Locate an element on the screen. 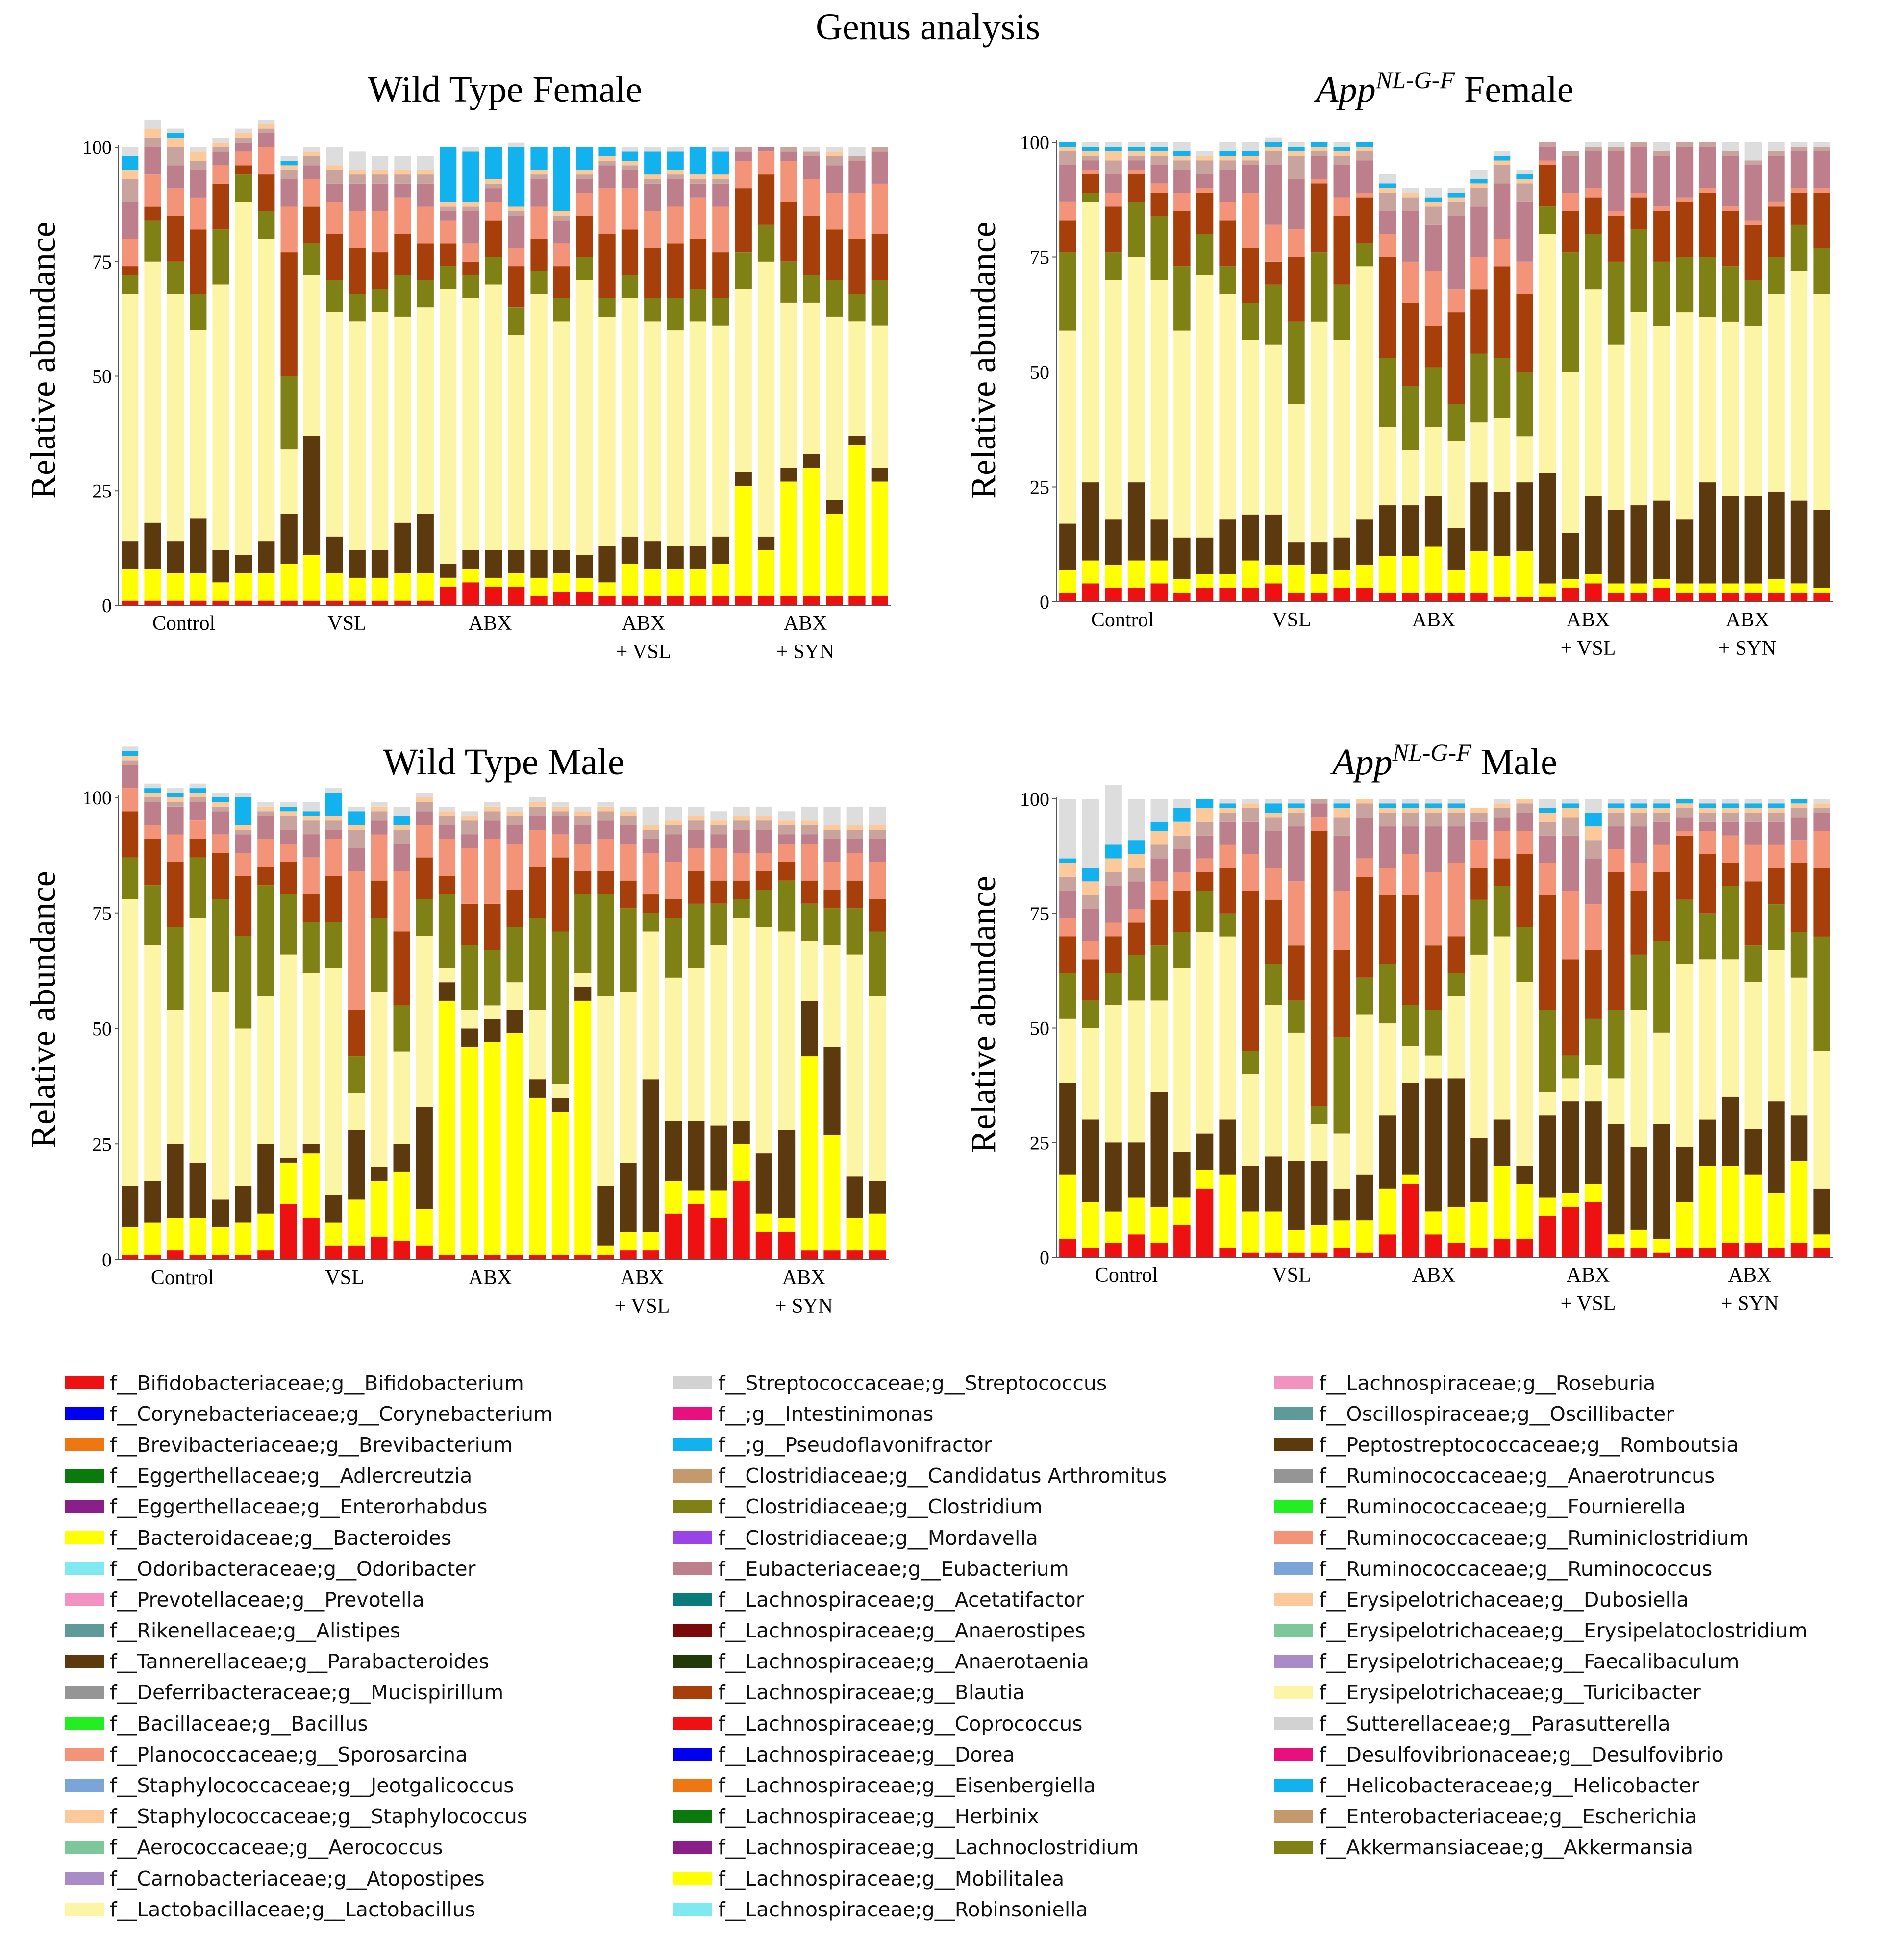 The image size is (1893, 1960). legend-label: f__;g__Pseudoflavonifractor is located at coordinates (855, 1445).